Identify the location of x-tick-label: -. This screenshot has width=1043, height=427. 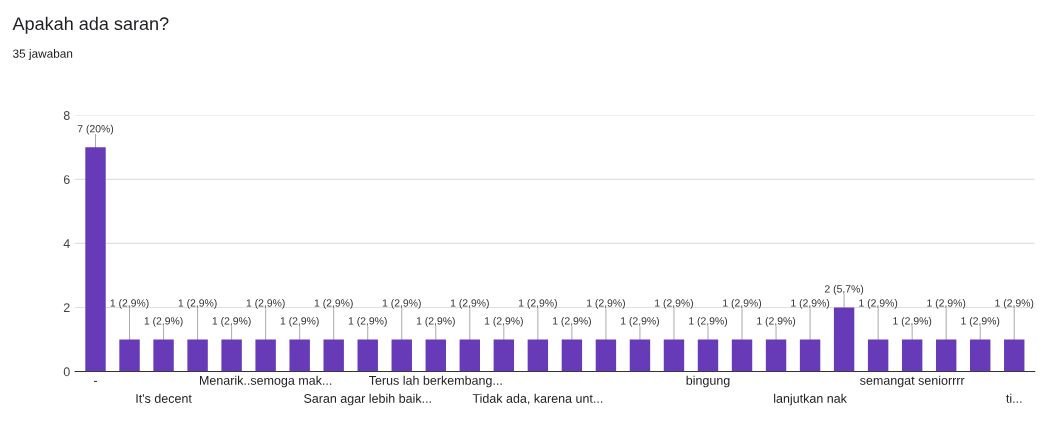
(95, 381).